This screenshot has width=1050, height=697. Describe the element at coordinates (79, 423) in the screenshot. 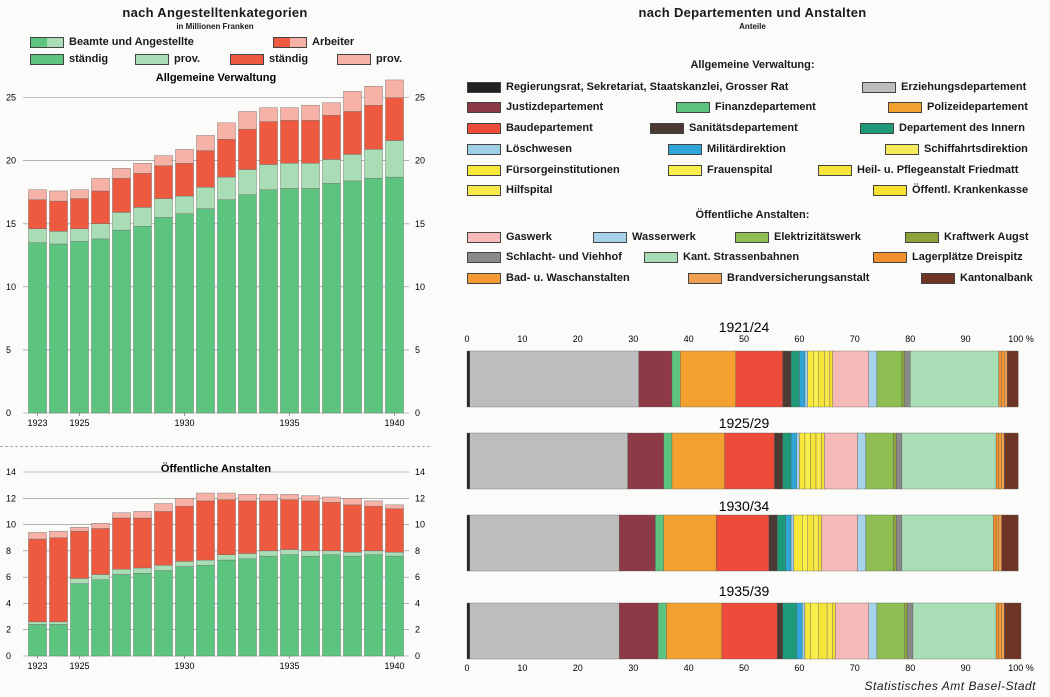

I see `x-tick-label: 1925` at that location.